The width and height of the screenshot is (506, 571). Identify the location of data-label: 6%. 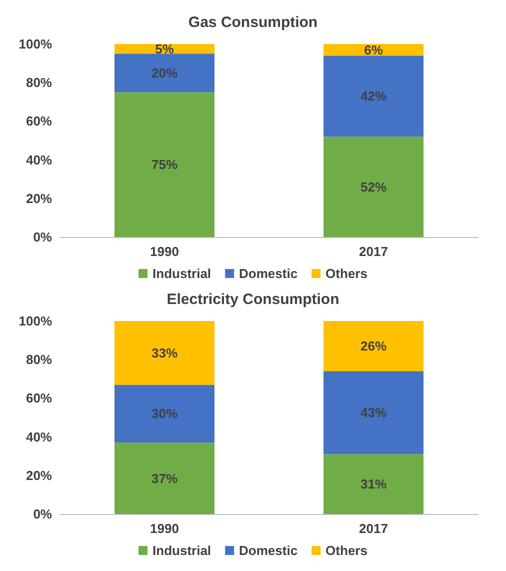
(374, 50).